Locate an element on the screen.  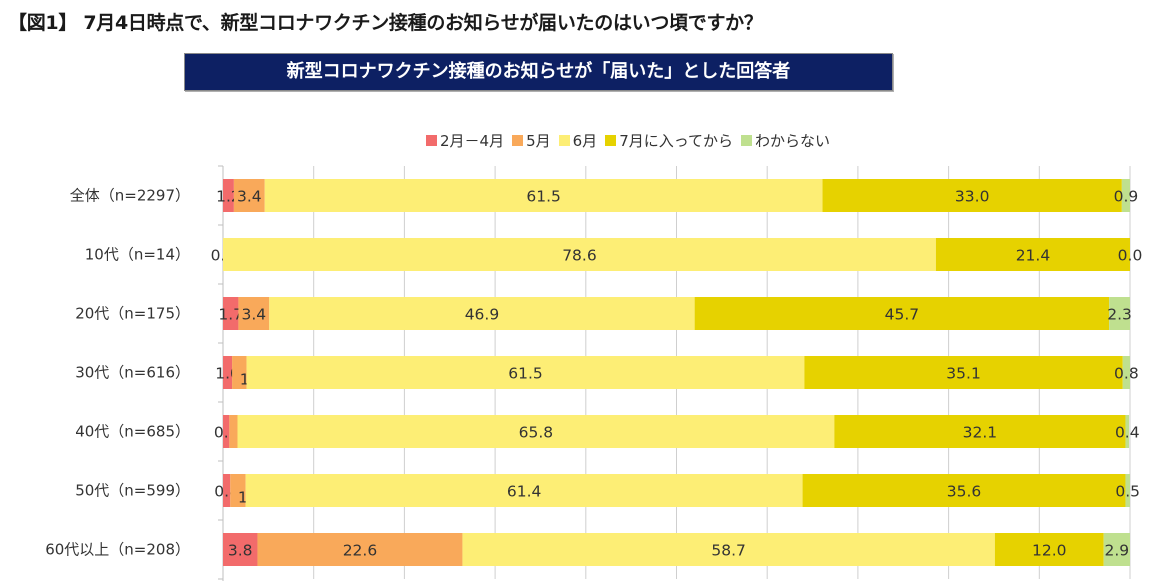
data-label: 0.5 is located at coordinates (1127, 492).